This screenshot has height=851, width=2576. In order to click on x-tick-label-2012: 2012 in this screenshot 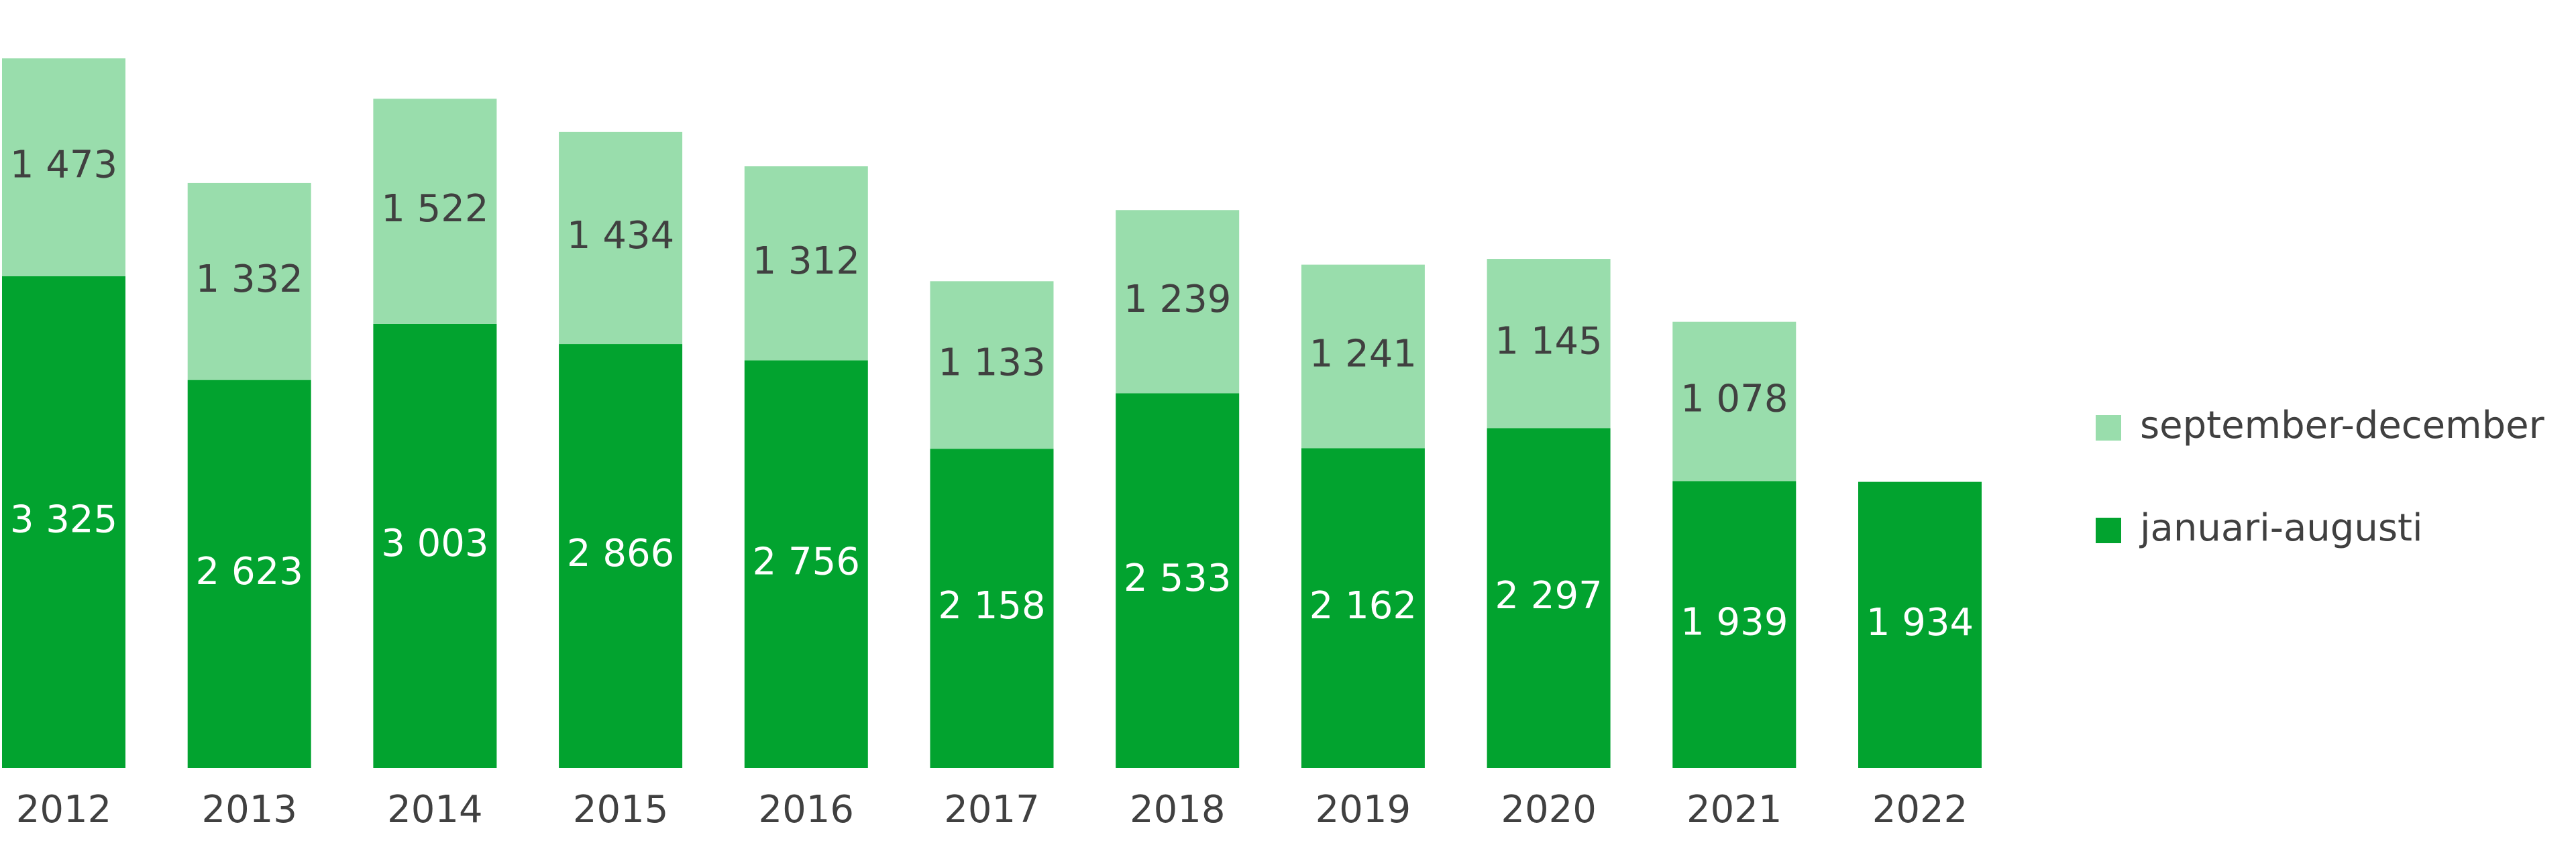, I will do `click(64, 810)`.